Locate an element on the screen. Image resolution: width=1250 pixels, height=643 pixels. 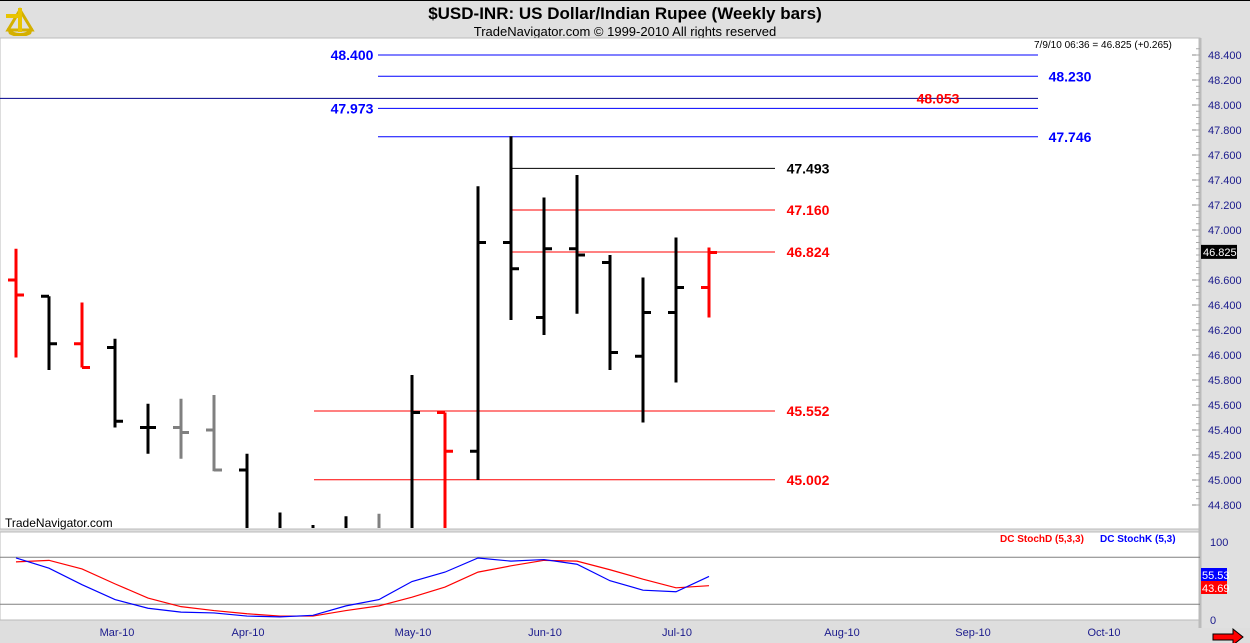
y-tick-label: 47.600 is located at coordinates (1225, 156).